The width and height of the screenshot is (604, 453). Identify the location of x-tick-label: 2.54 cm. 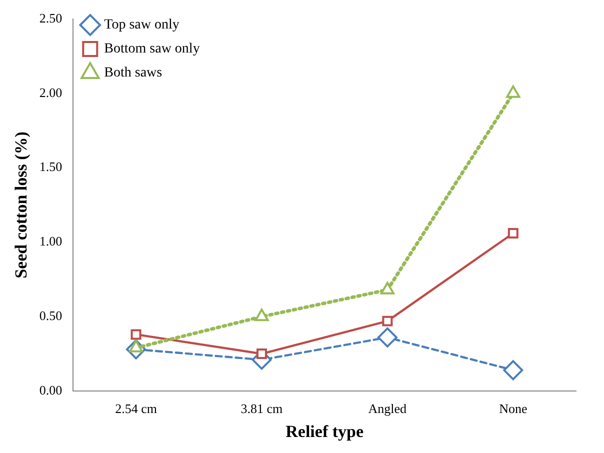
(136, 408).